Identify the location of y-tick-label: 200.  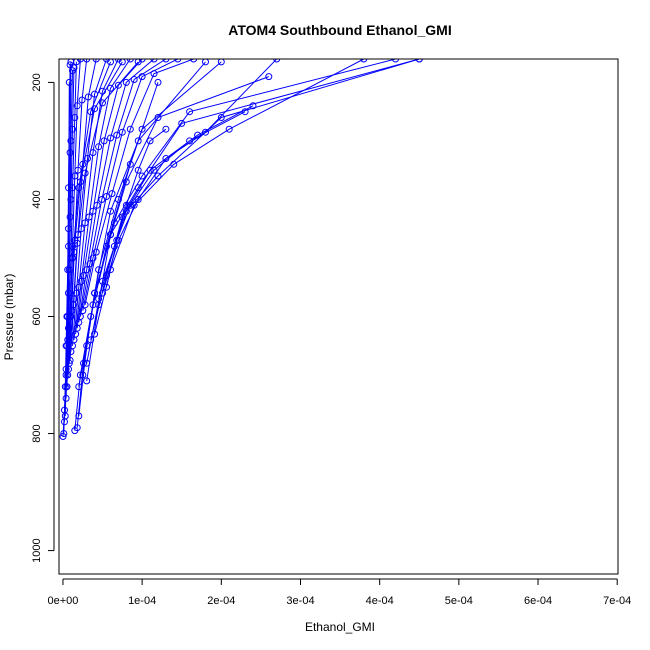
(37, 82).